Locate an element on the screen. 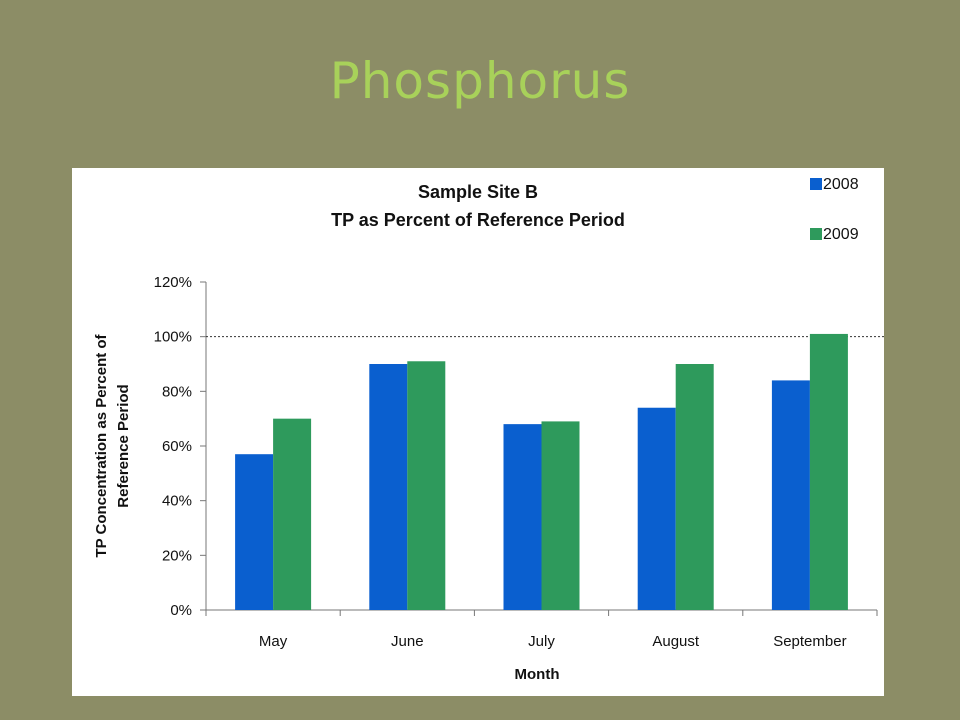 This screenshot has width=960, height=720. y-tick-label: 60% is located at coordinates (177, 446).